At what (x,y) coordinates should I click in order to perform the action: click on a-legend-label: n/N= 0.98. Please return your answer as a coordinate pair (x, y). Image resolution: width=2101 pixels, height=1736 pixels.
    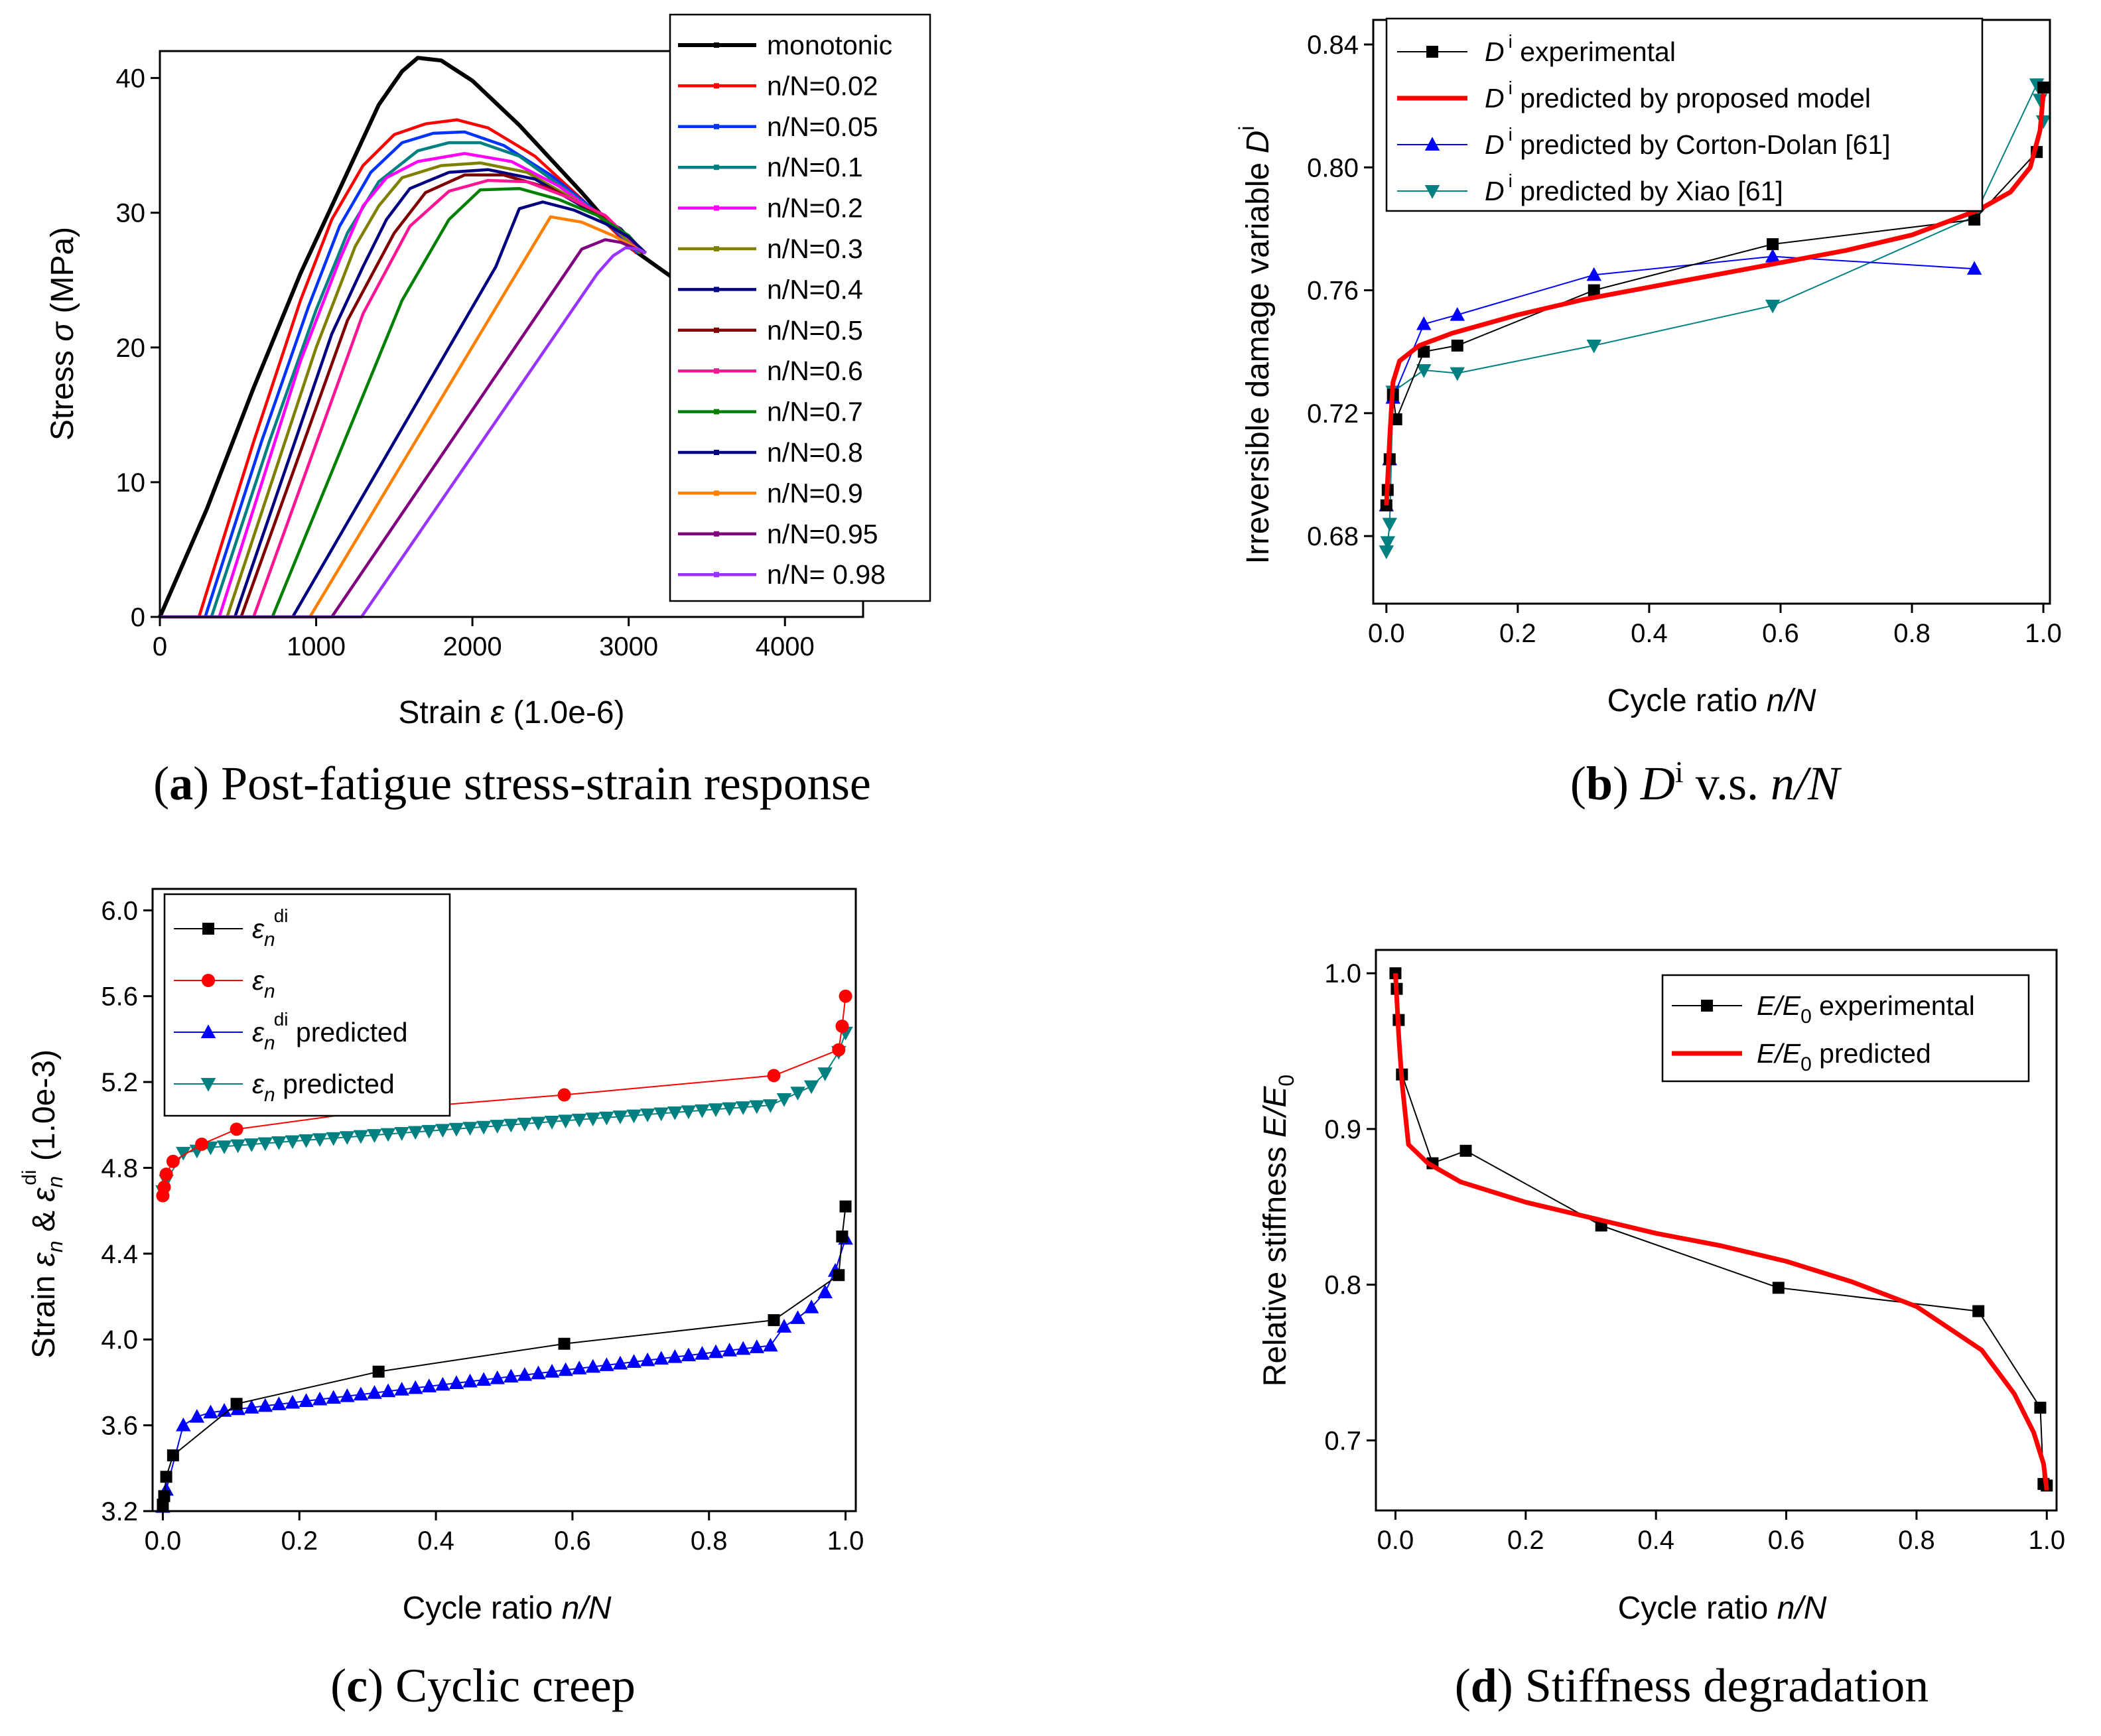
    Looking at the image, I should click on (826, 574).